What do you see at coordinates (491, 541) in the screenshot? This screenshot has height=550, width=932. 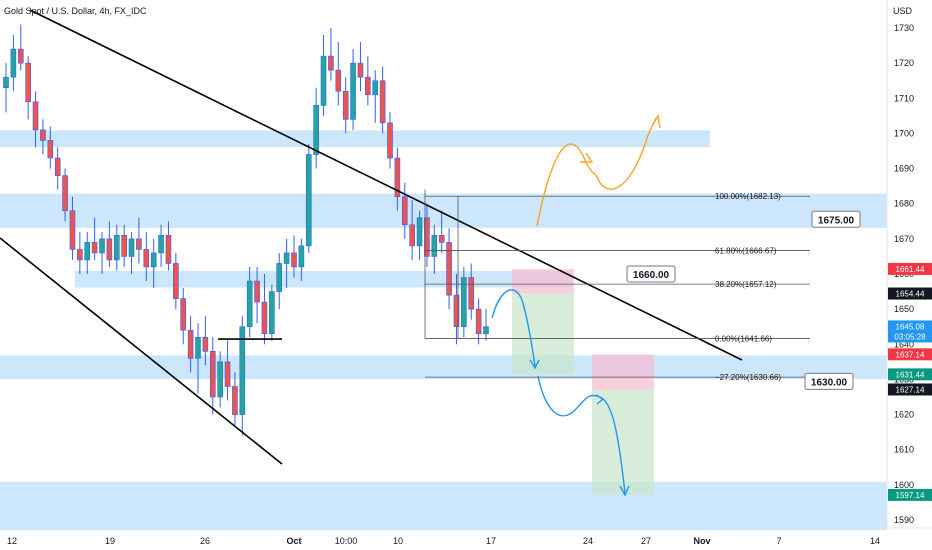 I see `x-tick-label: 17` at bounding box center [491, 541].